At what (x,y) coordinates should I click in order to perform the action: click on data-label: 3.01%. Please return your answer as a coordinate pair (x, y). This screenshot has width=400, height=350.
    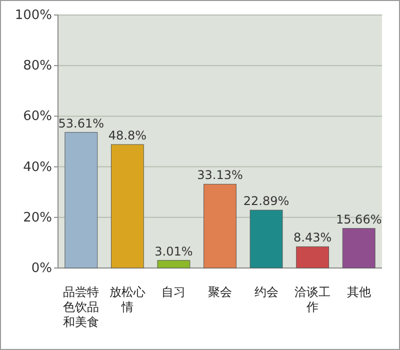
    Looking at the image, I should click on (173, 251).